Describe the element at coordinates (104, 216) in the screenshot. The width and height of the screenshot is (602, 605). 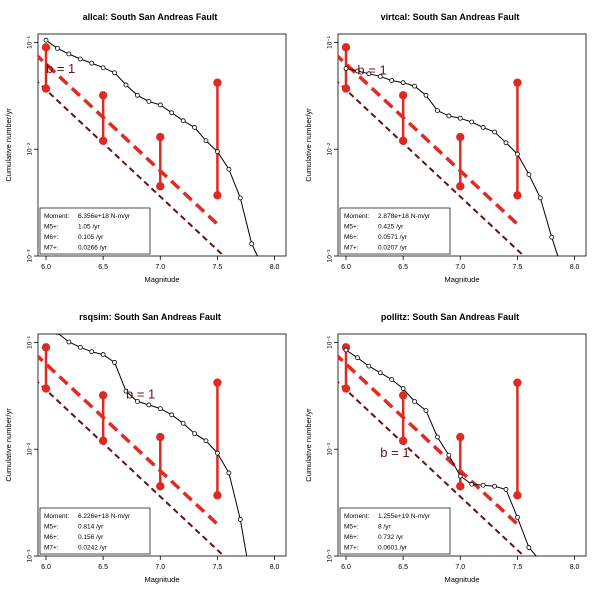
I see `stats-moment-value: 6.356e+18 N-m/yr` at that location.